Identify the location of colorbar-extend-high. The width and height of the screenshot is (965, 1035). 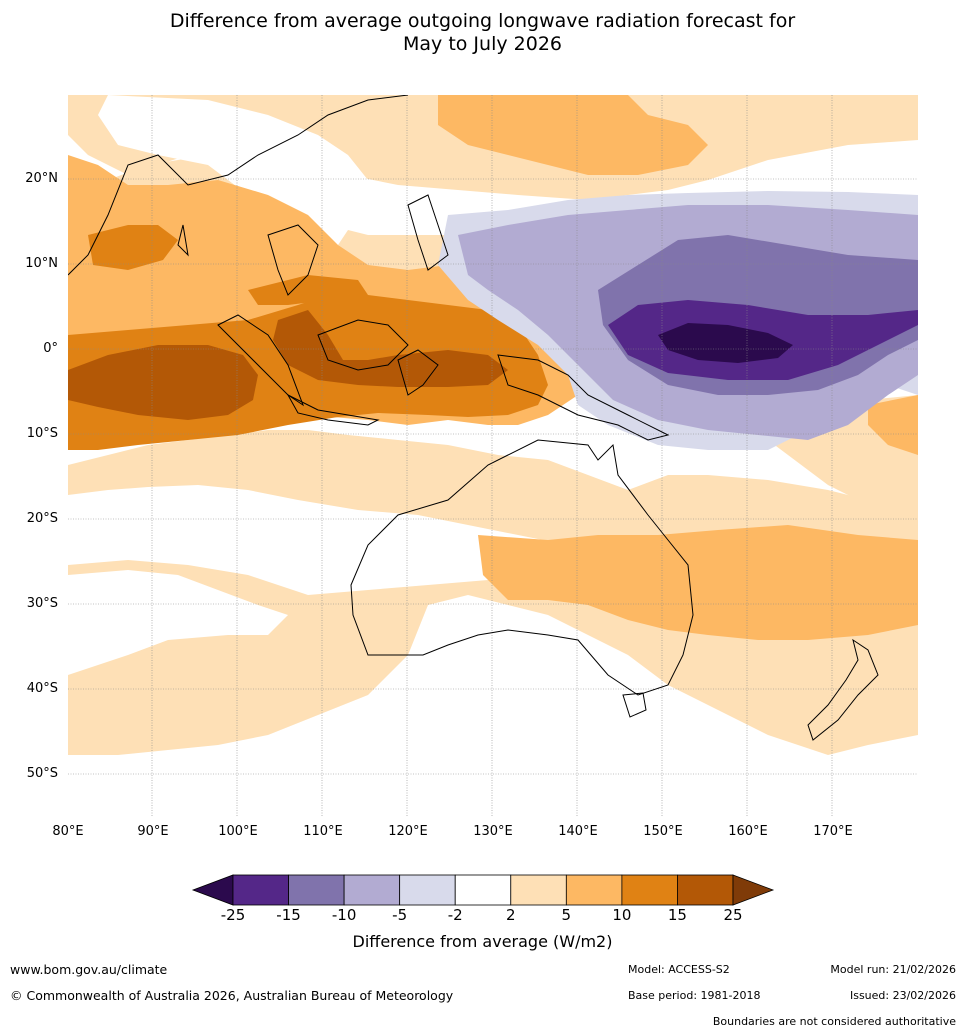
(753, 890).